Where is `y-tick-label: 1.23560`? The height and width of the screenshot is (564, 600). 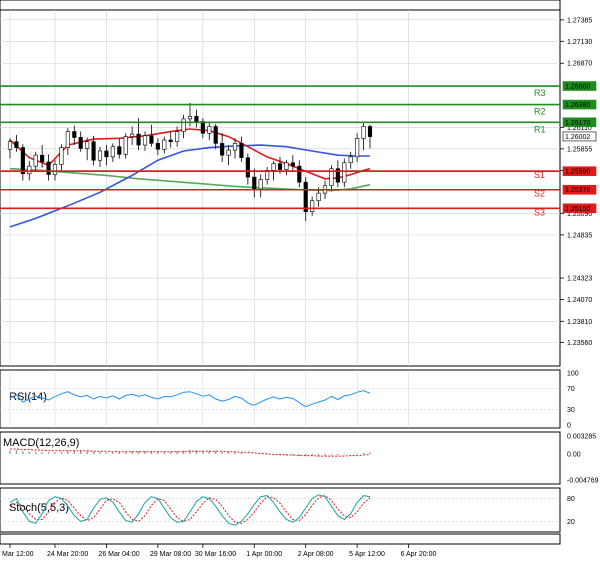 y-tick-label: 1.23560 is located at coordinates (579, 343).